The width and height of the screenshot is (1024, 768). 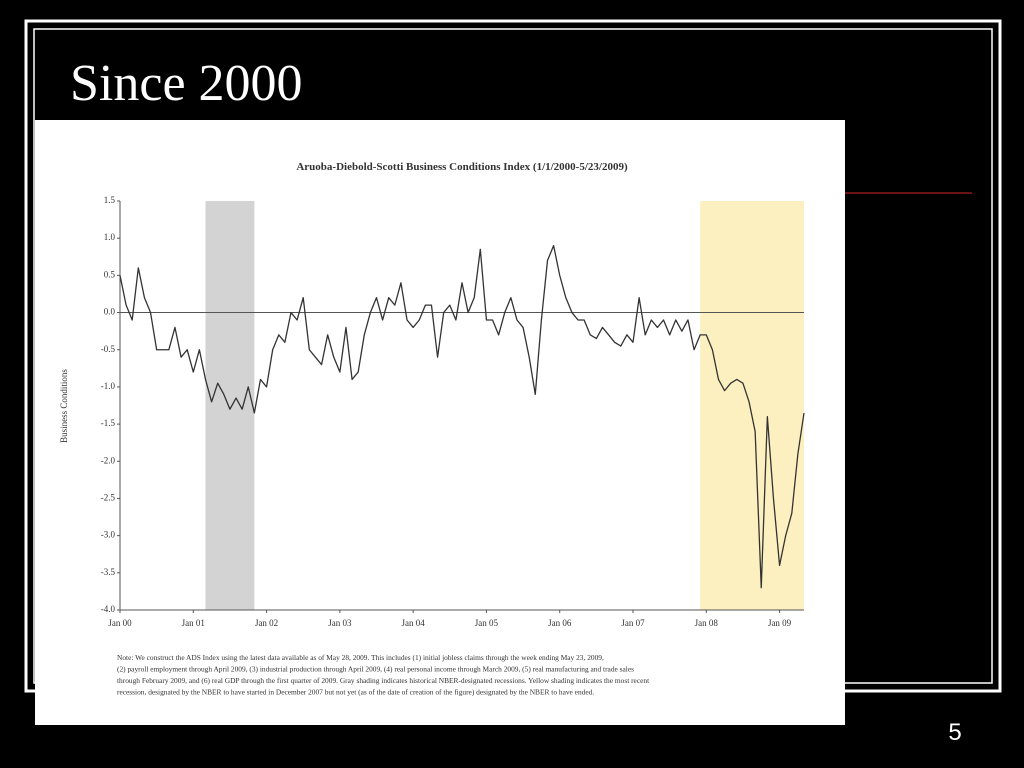 I want to click on y-tick-label: -3.5, so click(x=108, y=572).